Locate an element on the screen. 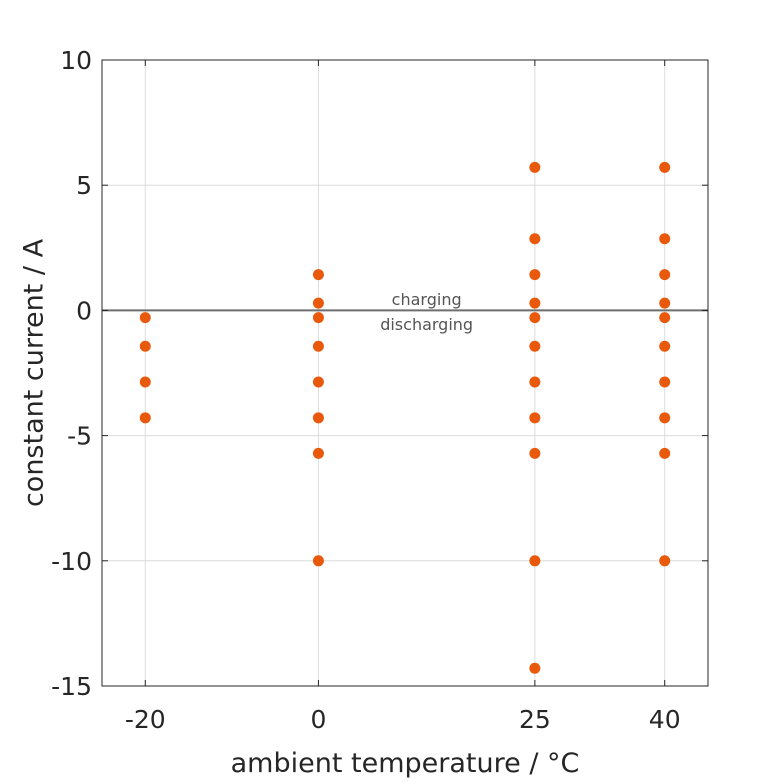  y-tick-label: 5 is located at coordinates (84, 185).